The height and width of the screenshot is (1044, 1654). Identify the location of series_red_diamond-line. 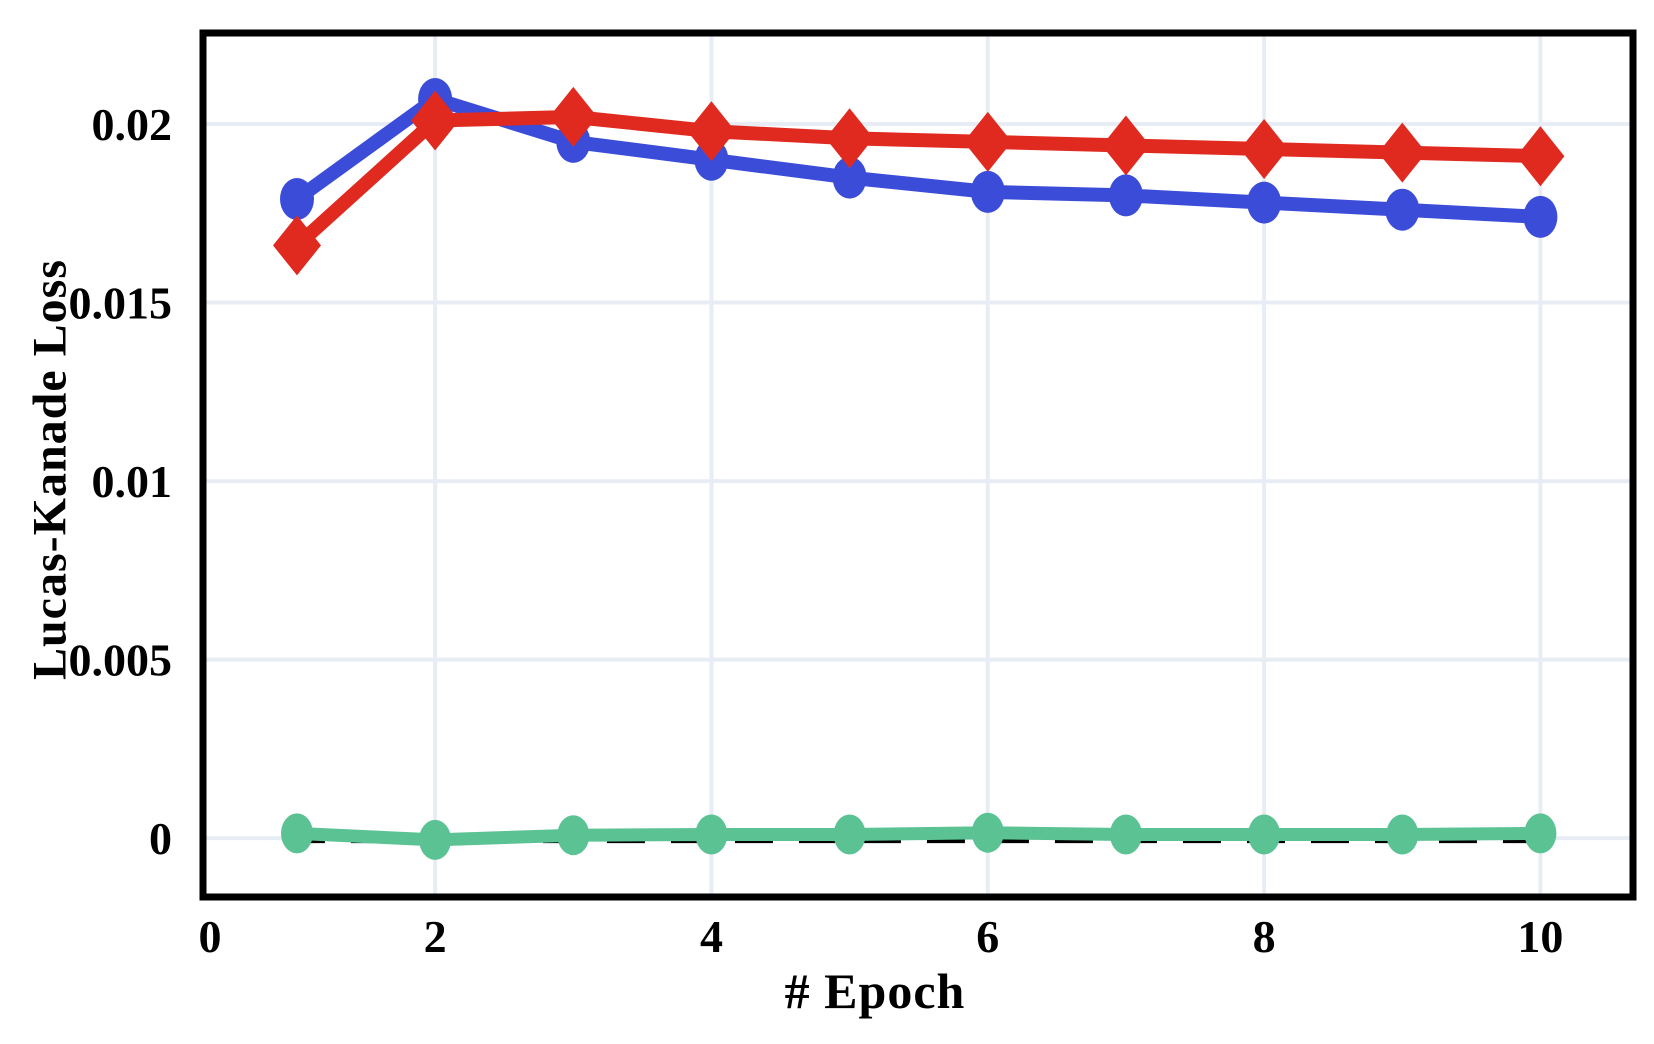
(919, 181).